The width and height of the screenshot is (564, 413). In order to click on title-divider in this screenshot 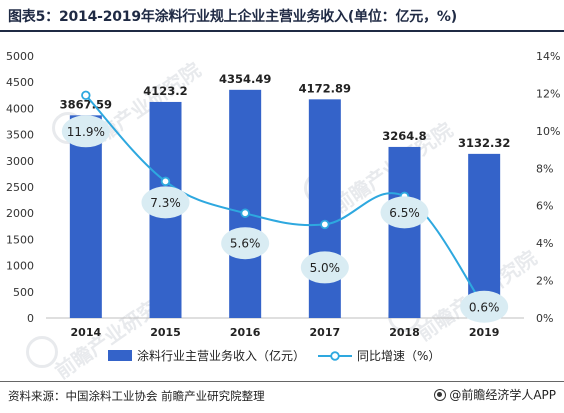, I will do `click(282, 31)`.